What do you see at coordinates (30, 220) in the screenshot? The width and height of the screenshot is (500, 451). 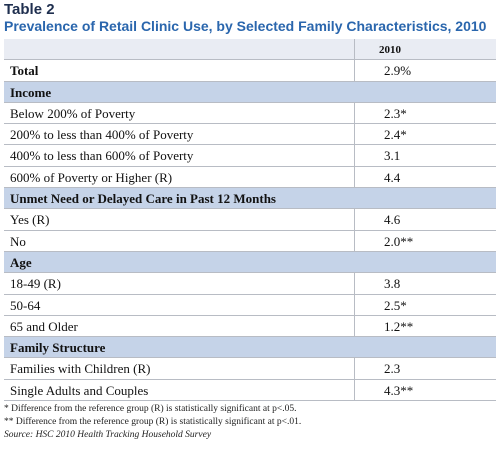 I see `row-label: Yes (R)` at bounding box center [30, 220].